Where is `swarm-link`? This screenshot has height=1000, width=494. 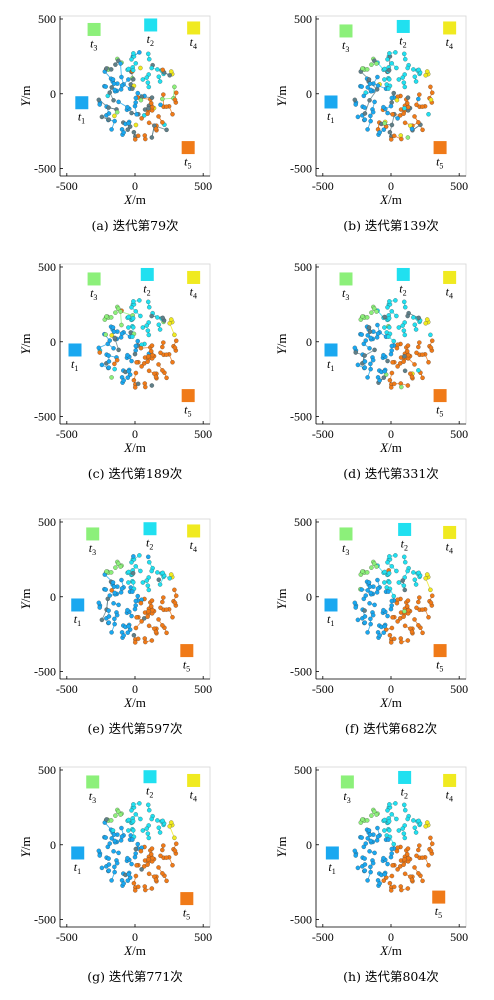
swarm-link is located at coordinates (367, 107).